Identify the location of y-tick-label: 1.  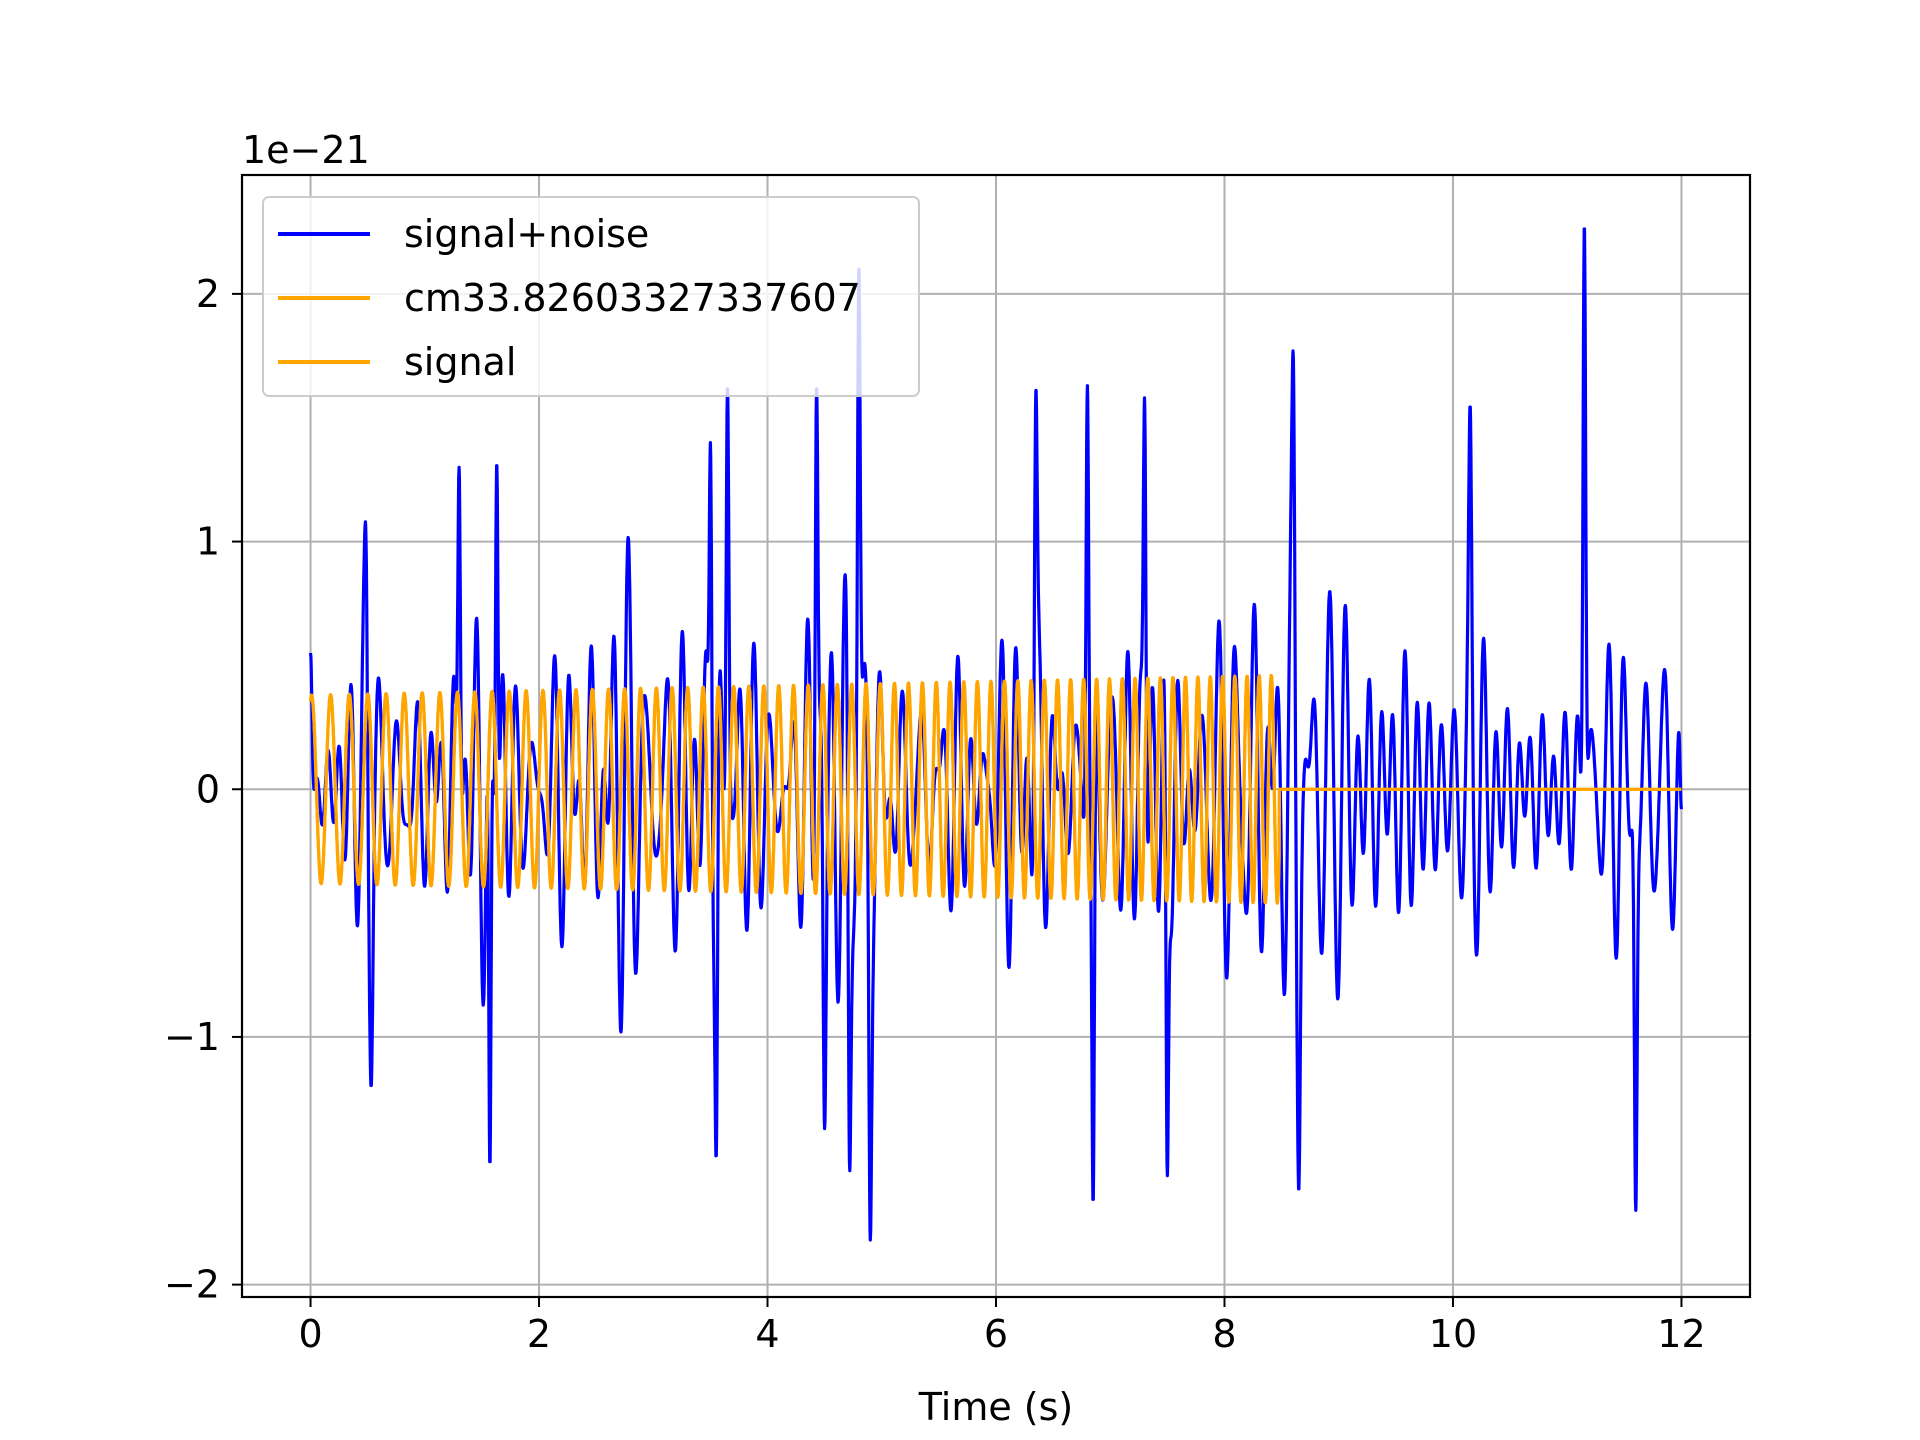
(208, 542).